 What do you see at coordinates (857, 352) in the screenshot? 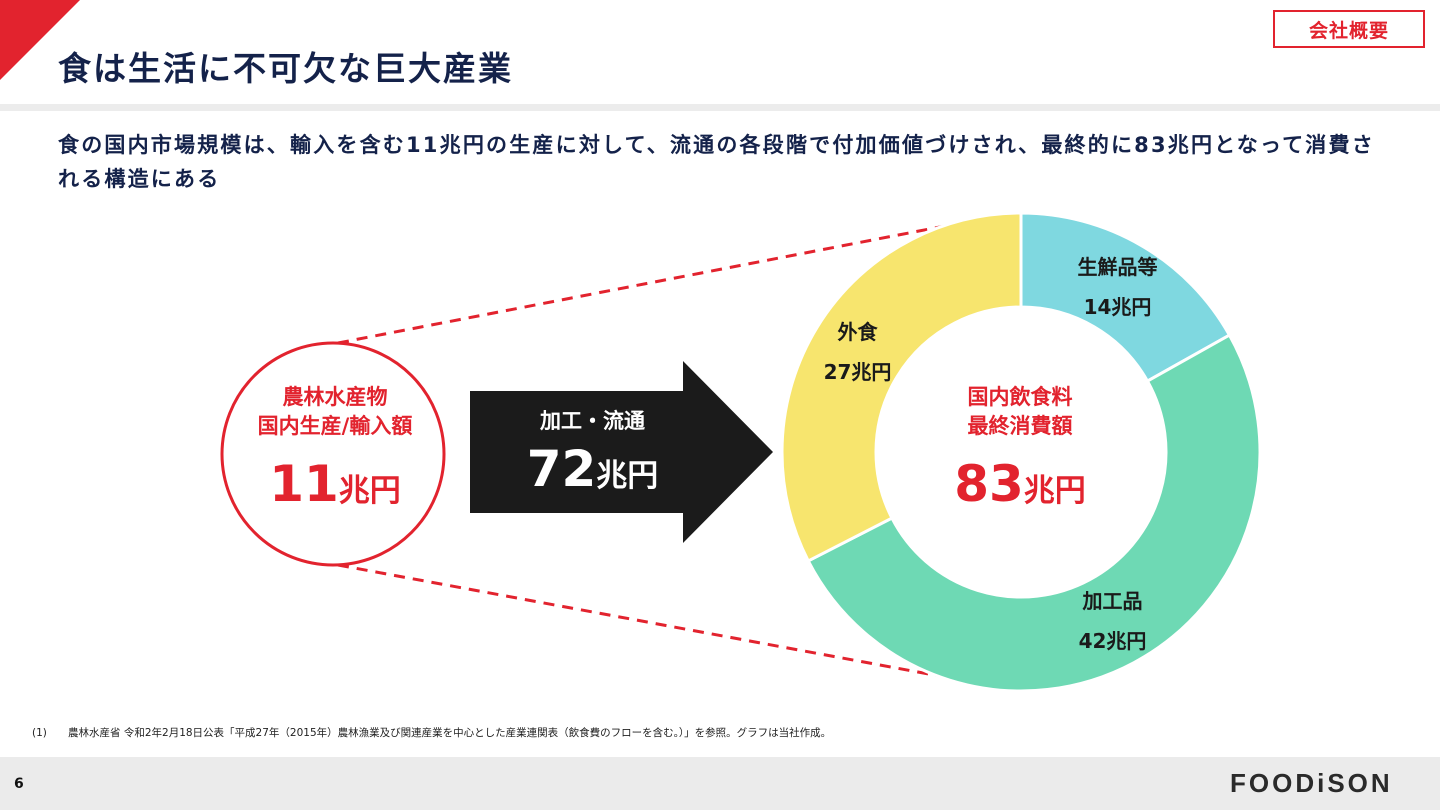
I see `segment-label-dining: 外食 27兆円` at bounding box center [857, 352].